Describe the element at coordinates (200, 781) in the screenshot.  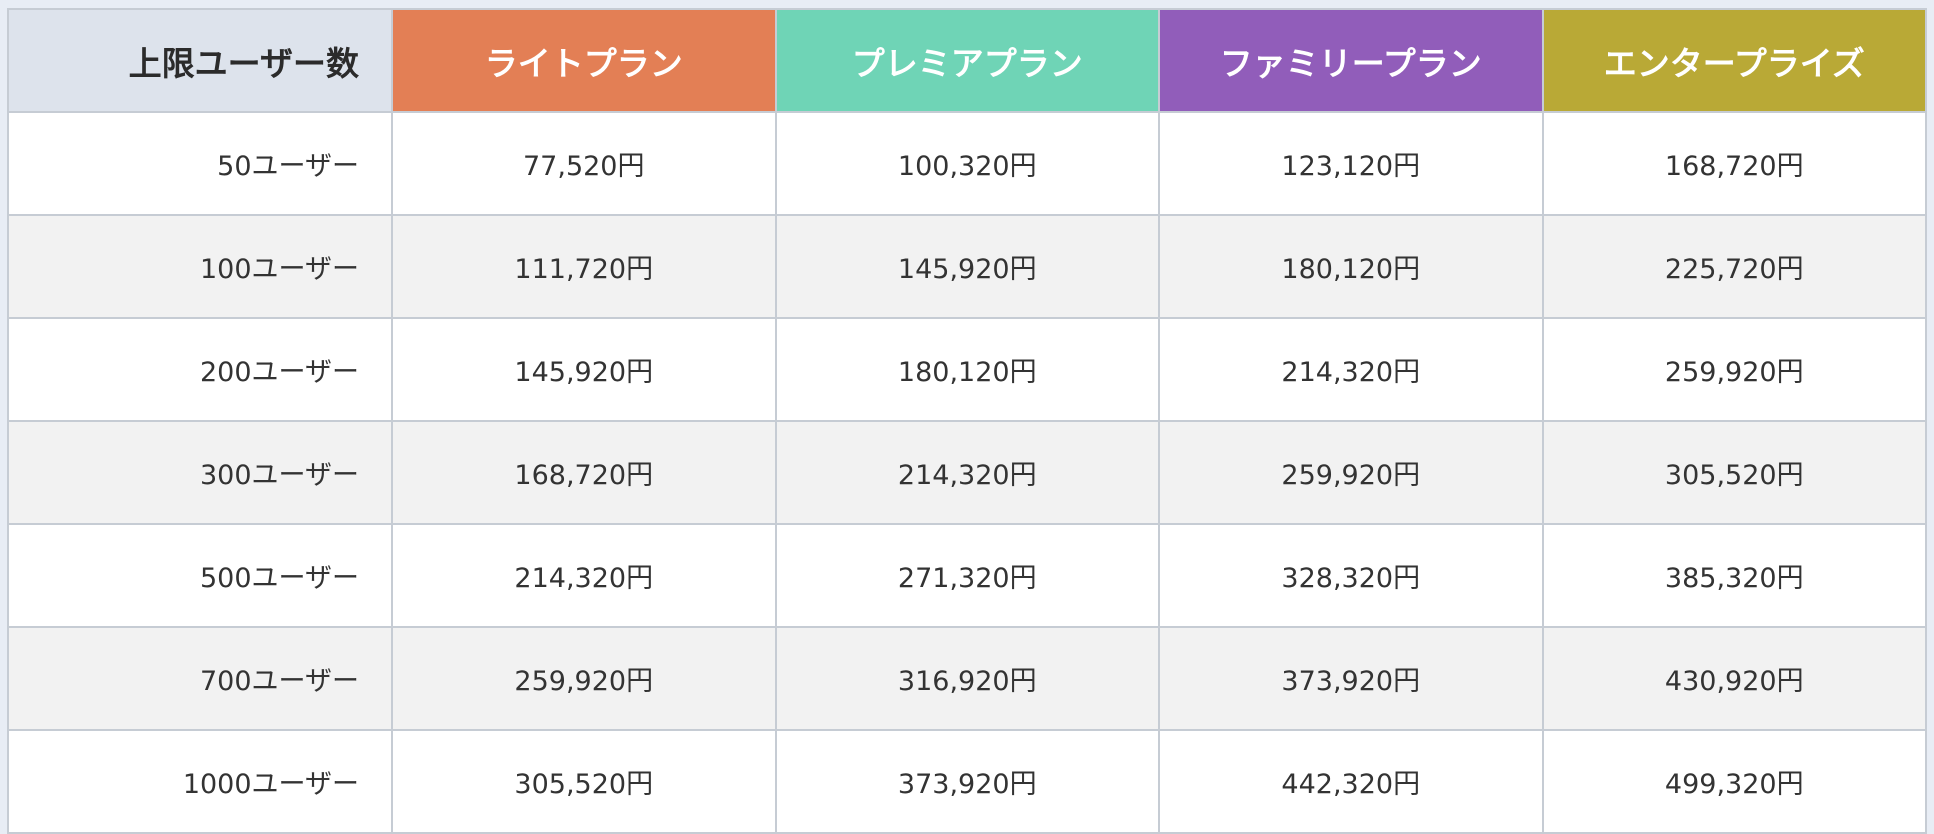
I see `user-limit-label: 1000ユーザー` at that location.